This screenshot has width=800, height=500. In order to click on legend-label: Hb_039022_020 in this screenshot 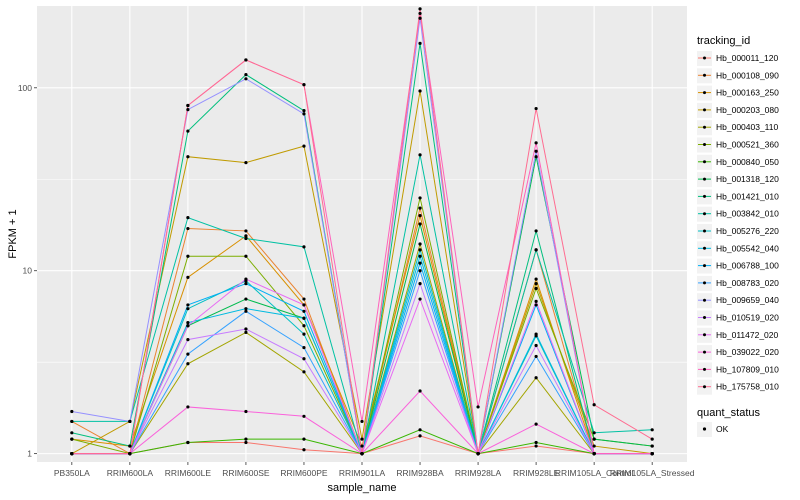, I will do `click(747, 352)`.